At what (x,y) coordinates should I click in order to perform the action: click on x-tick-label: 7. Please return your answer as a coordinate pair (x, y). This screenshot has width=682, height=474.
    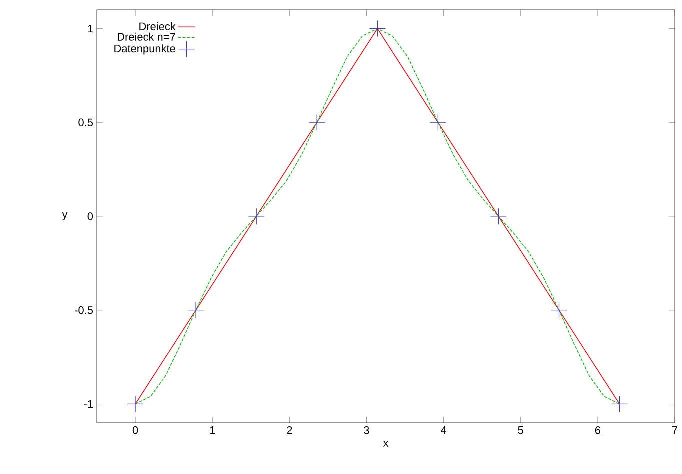
    Looking at the image, I should click on (675, 430).